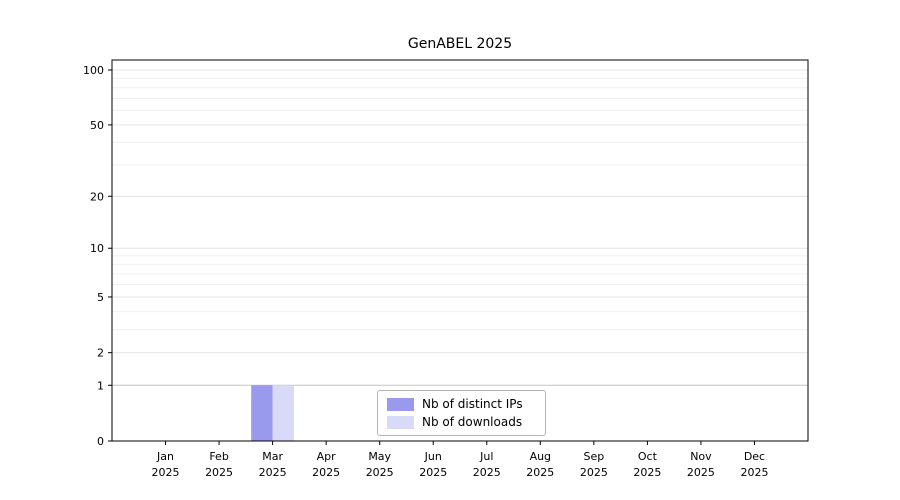 The image size is (900, 500). I want to click on bar-nb-of-distinct-ips-mar, so click(262, 413).